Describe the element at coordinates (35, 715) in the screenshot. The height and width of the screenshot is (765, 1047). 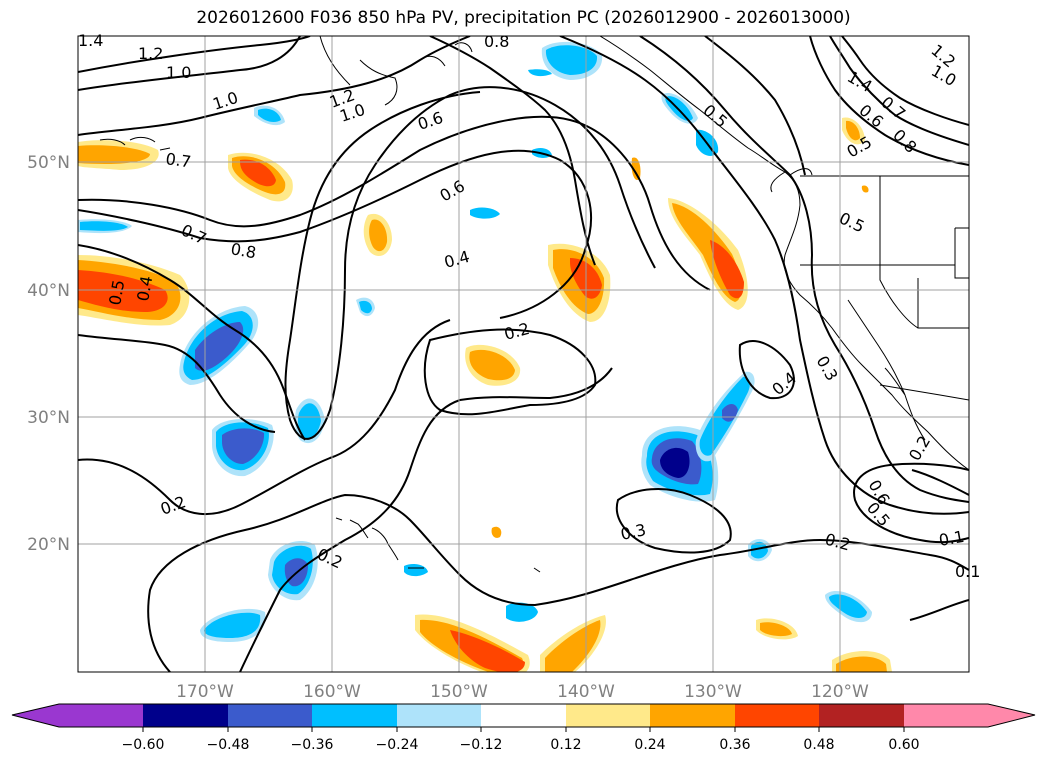
I see `colorbar-extend-min` at that location.